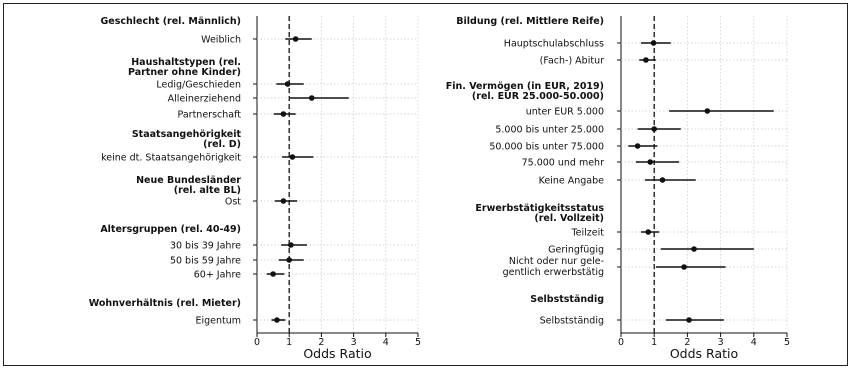 The height and width of the screenshot is (371, 853). Describe the element at coordinates (210, 115) in the screenshot. I see `category-label: Partnerschaft` at that location.